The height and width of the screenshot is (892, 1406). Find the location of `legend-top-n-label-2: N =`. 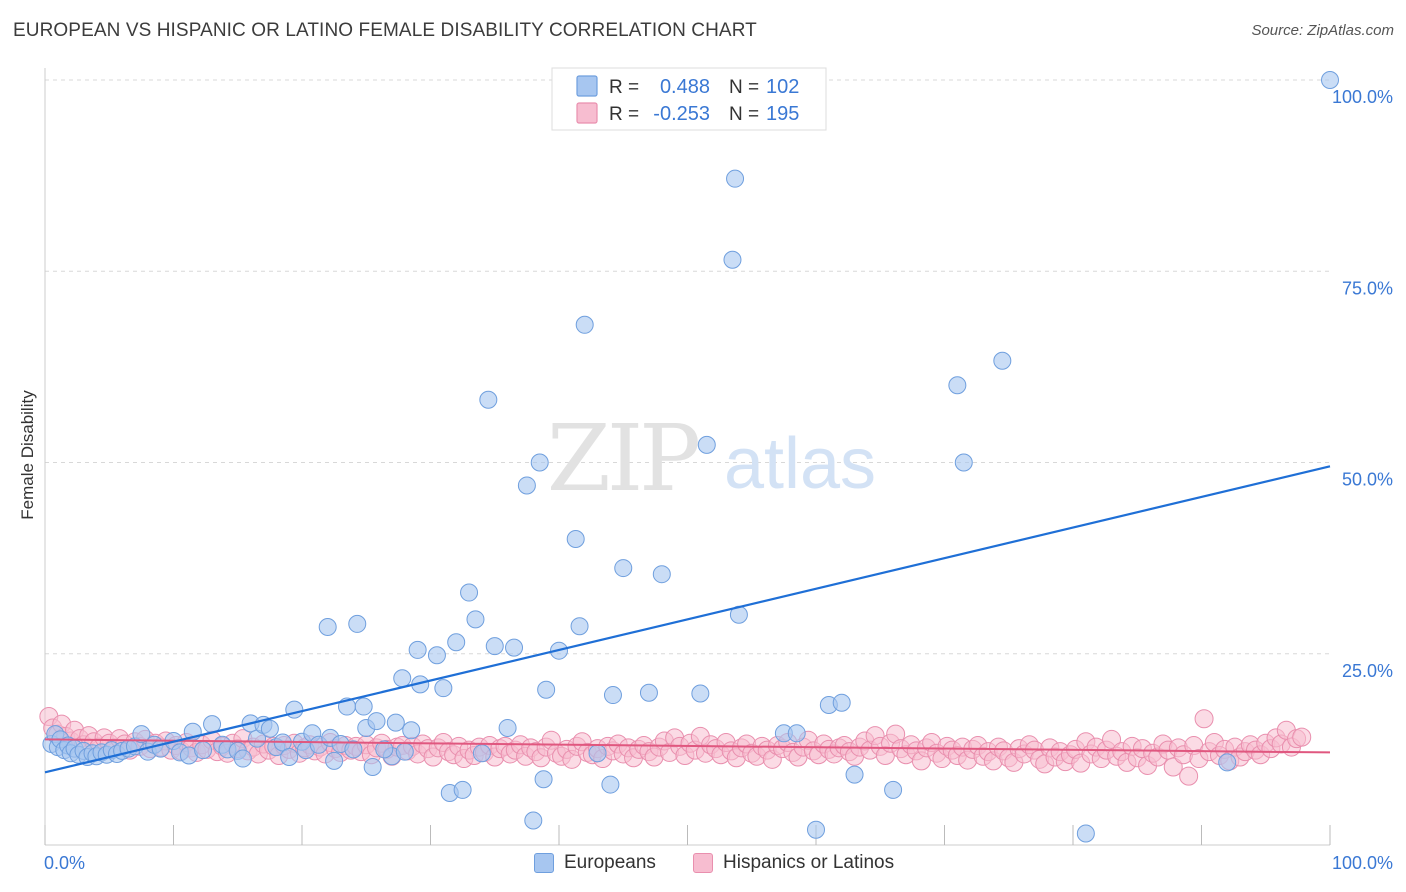

legend-top-n-label-2: N = is located at coordinates (744, 114).